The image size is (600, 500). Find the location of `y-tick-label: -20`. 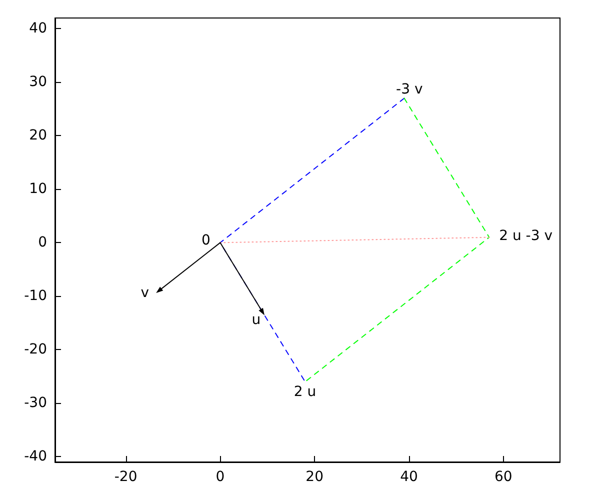

y-tick-label: -20 is located at coordinates (35, 350).